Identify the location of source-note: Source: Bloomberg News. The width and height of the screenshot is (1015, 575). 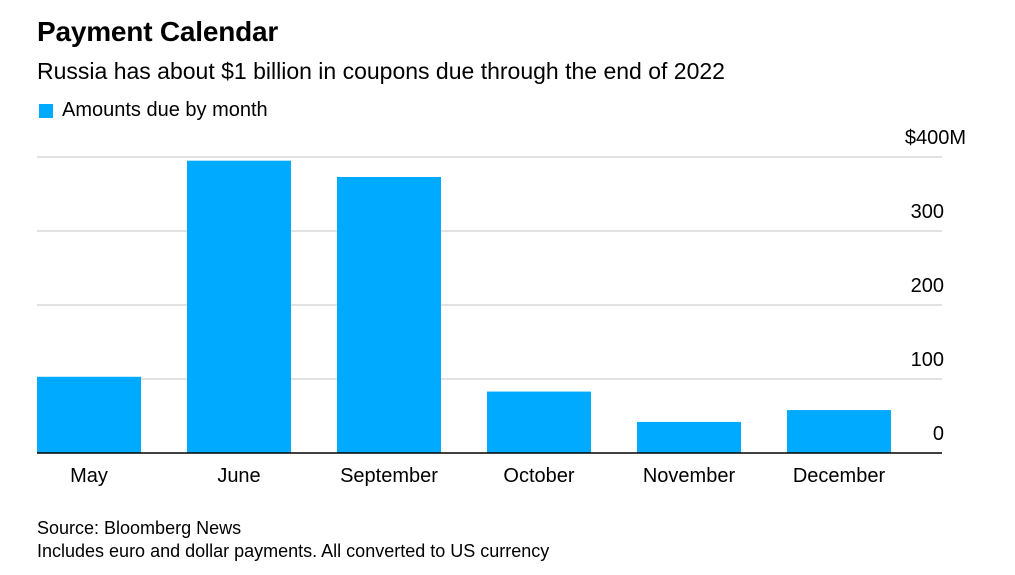
(139, 528).